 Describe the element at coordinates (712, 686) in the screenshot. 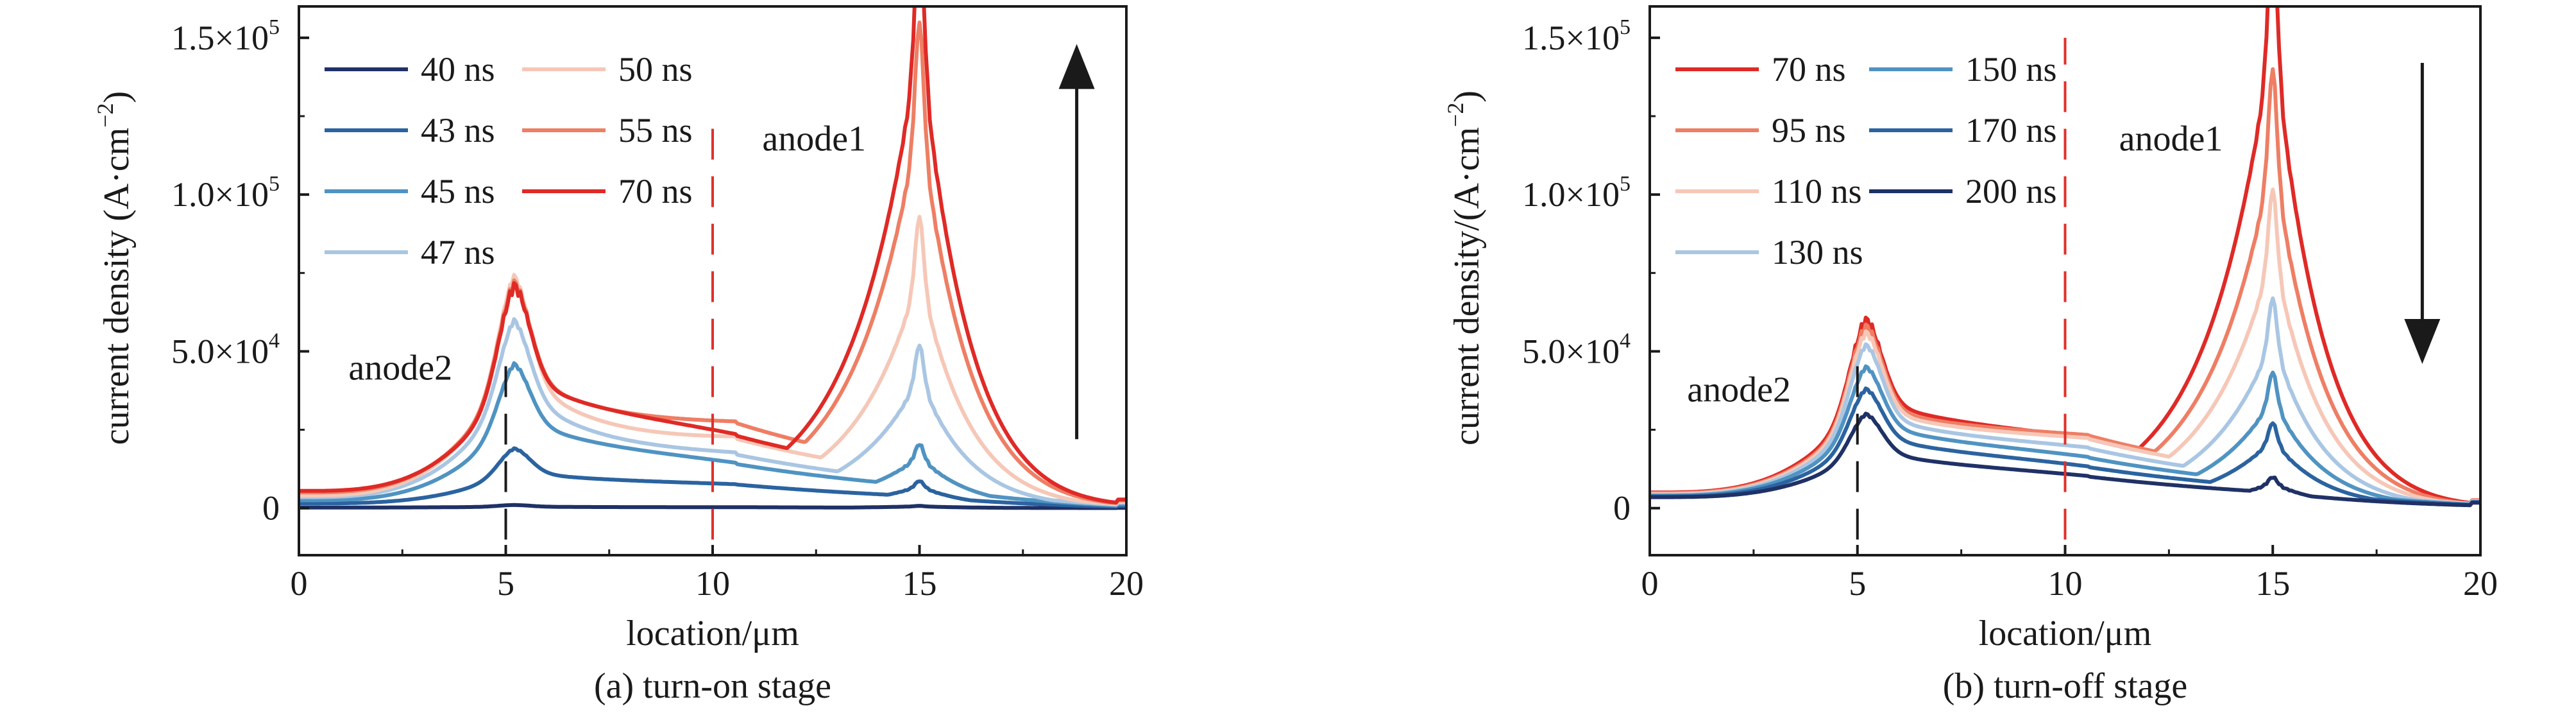

I see `figure-caption: (a) turn-on stage` at that location.